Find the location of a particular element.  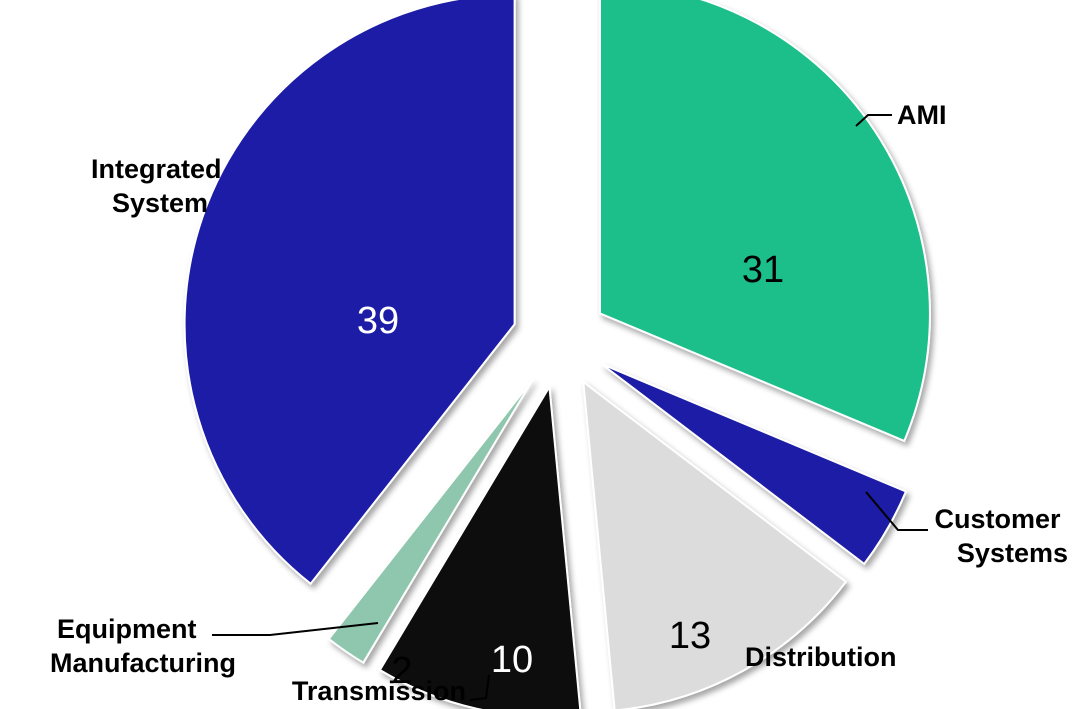

slice-label-distribution: Distribution is located at coordinates (820, 657).